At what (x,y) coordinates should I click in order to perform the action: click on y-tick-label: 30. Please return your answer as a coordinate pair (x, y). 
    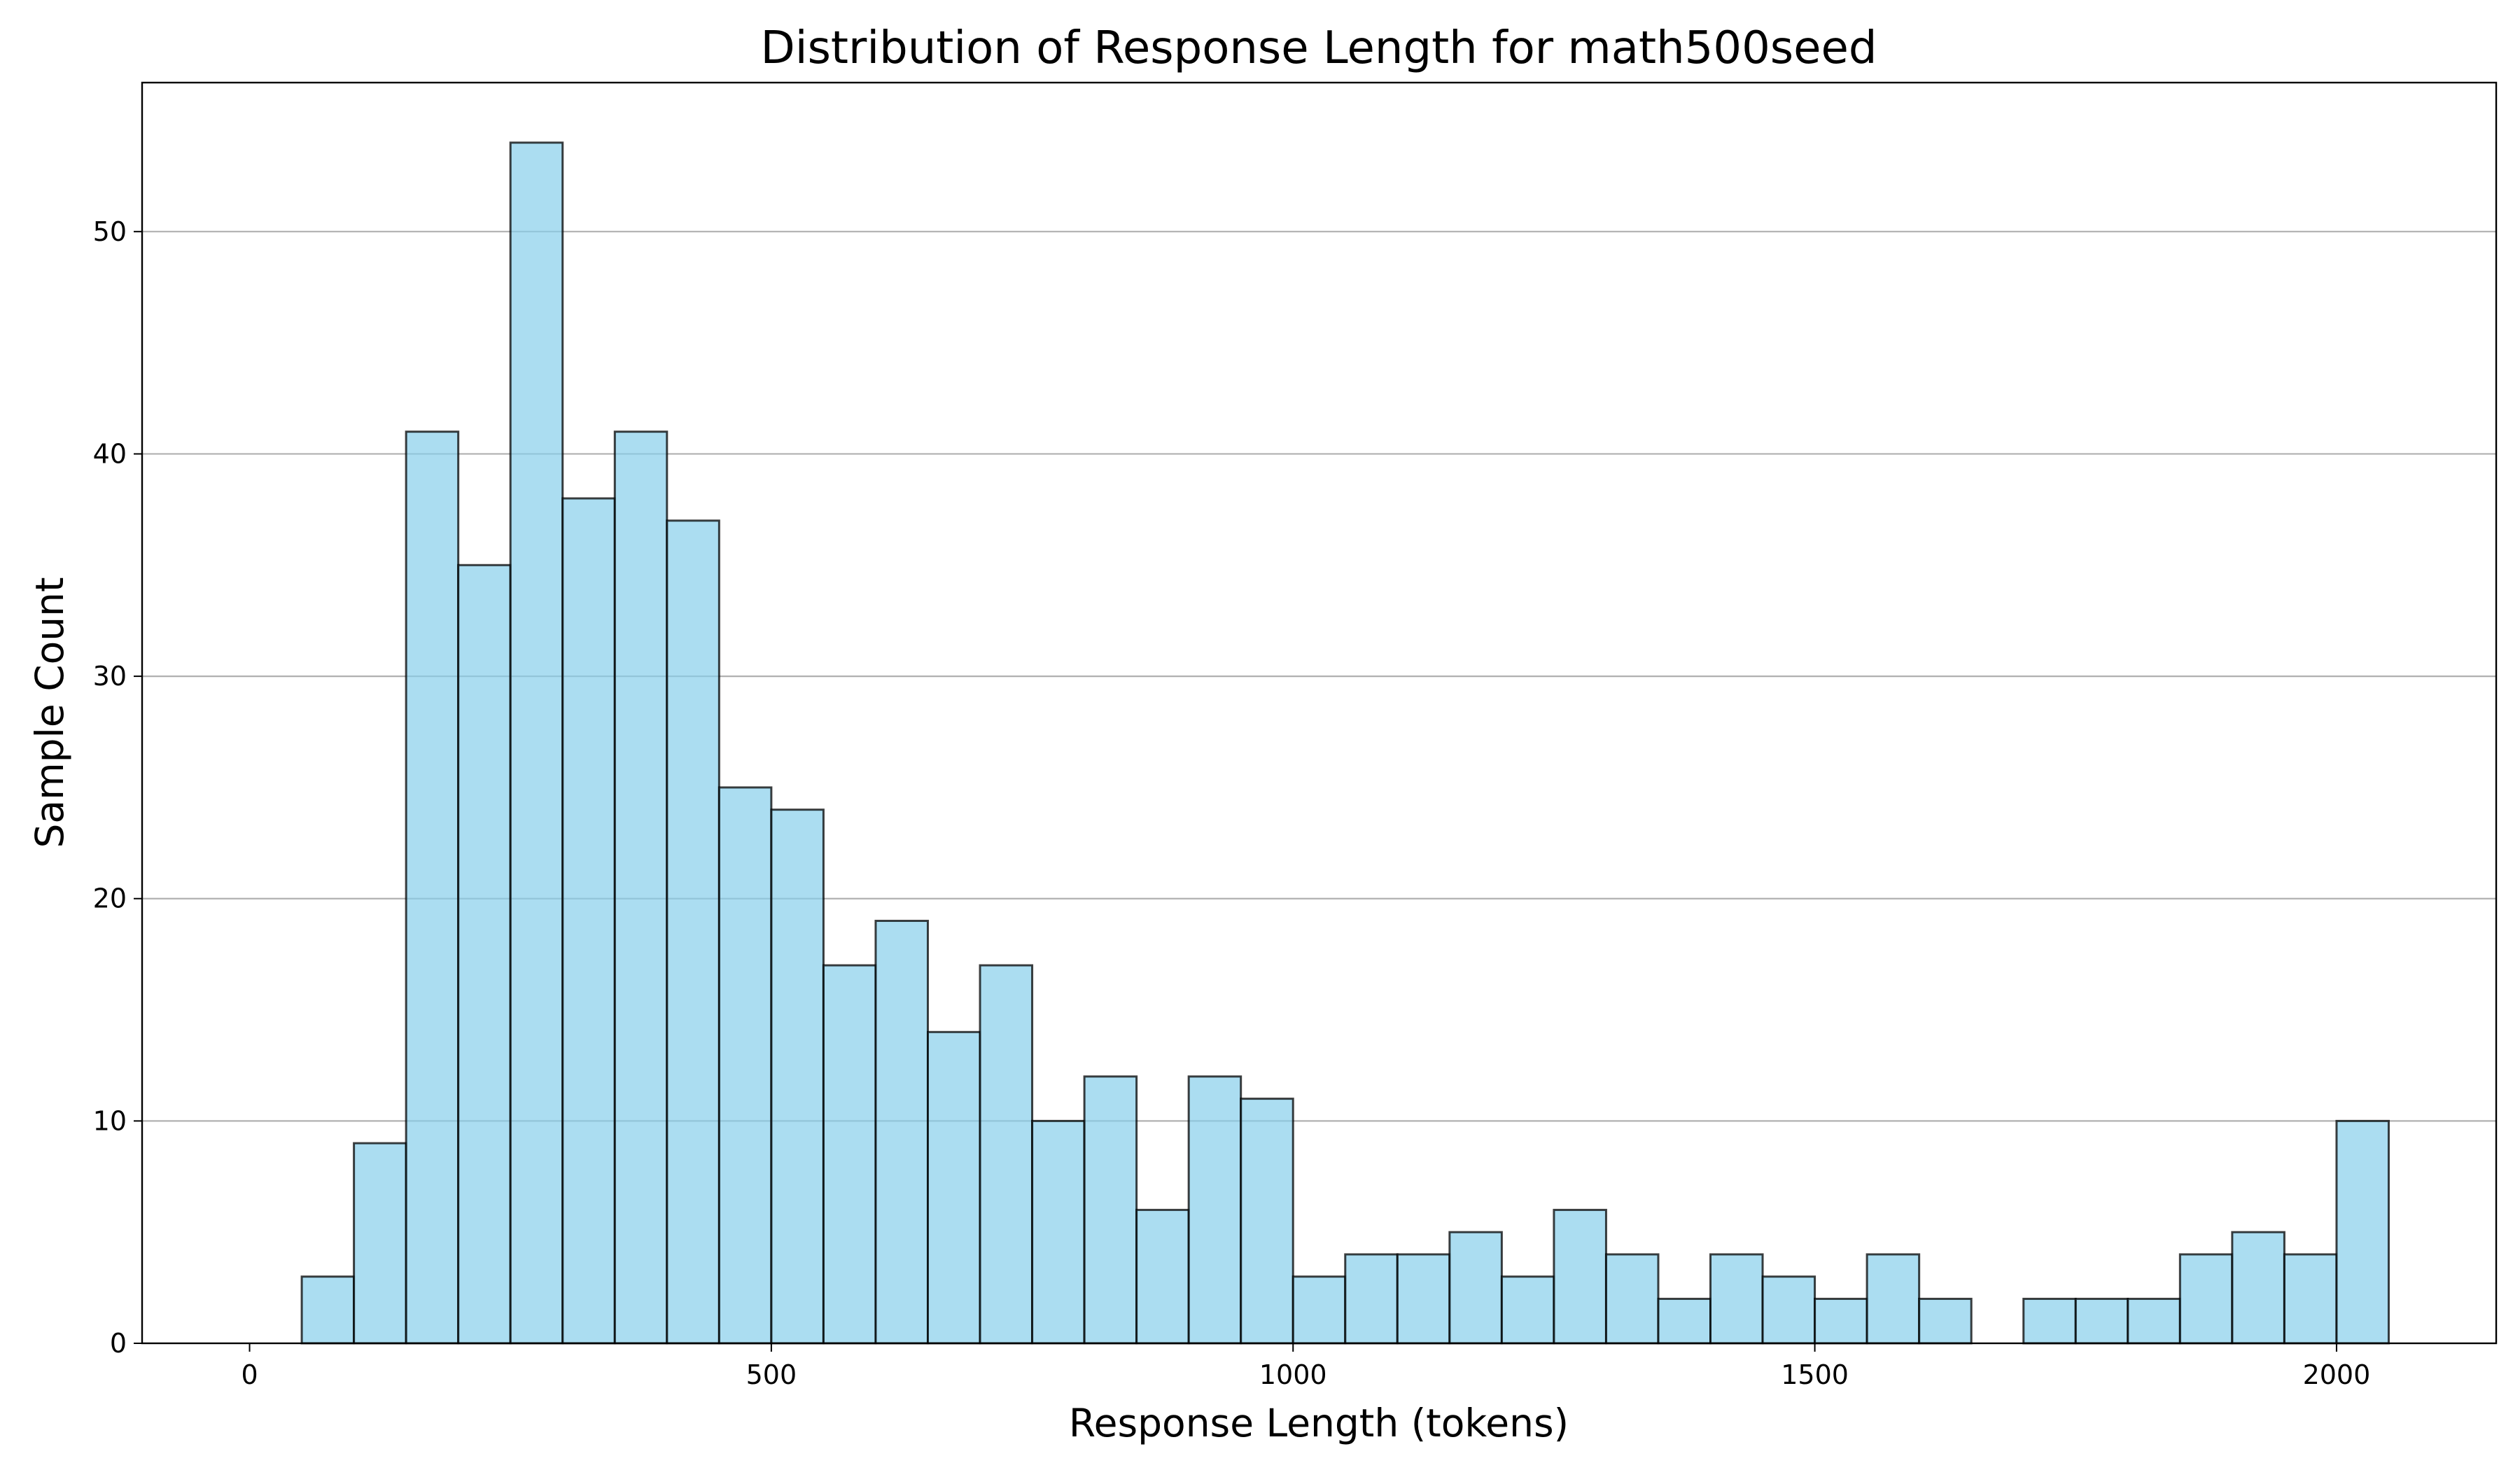
    Looking at the image, I should click on (110, 676).